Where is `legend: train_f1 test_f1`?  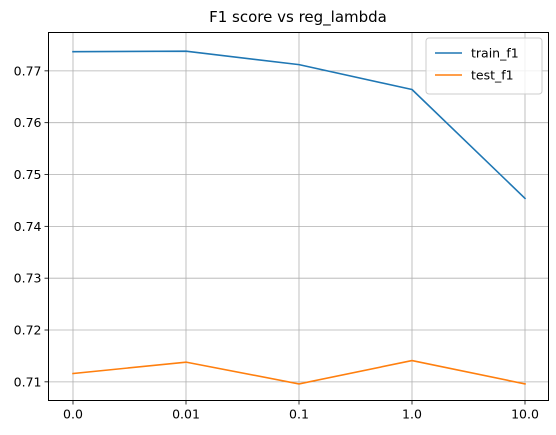 legend: train_f1 test_f1 is located at coordinates (484, 66).